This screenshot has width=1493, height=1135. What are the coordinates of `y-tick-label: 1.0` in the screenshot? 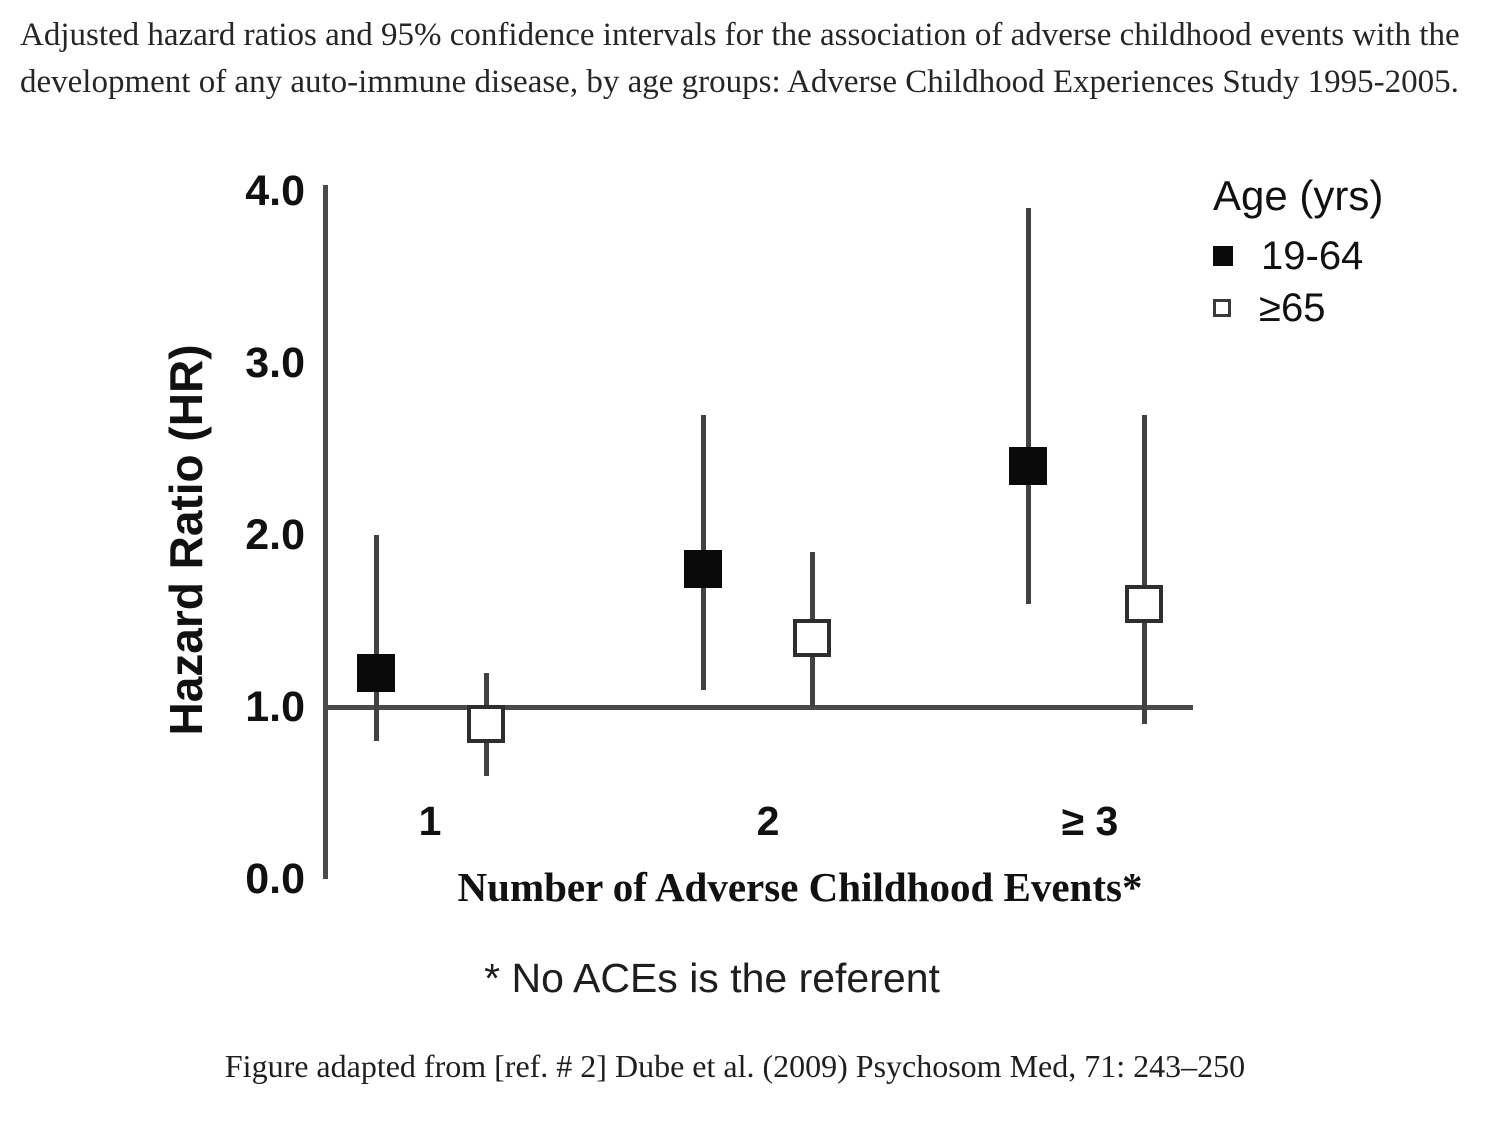 It's located at (275, 707).